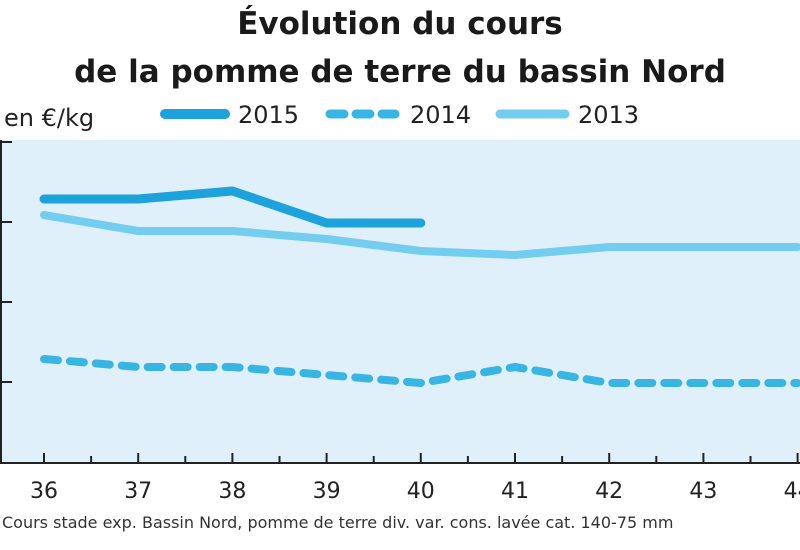 This screenshot has width=800, height=550. Describe the element at coordinates (440, 115) in the screenshot. I see `legend-label-2014: 2014` at that location.